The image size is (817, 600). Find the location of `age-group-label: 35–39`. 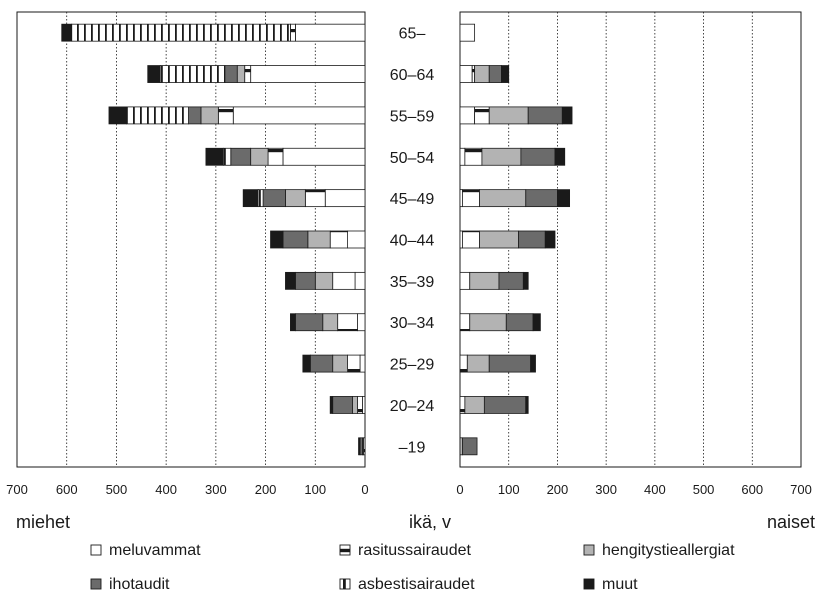

age-group-label: 35–39 is located at coordinates (412, 282).